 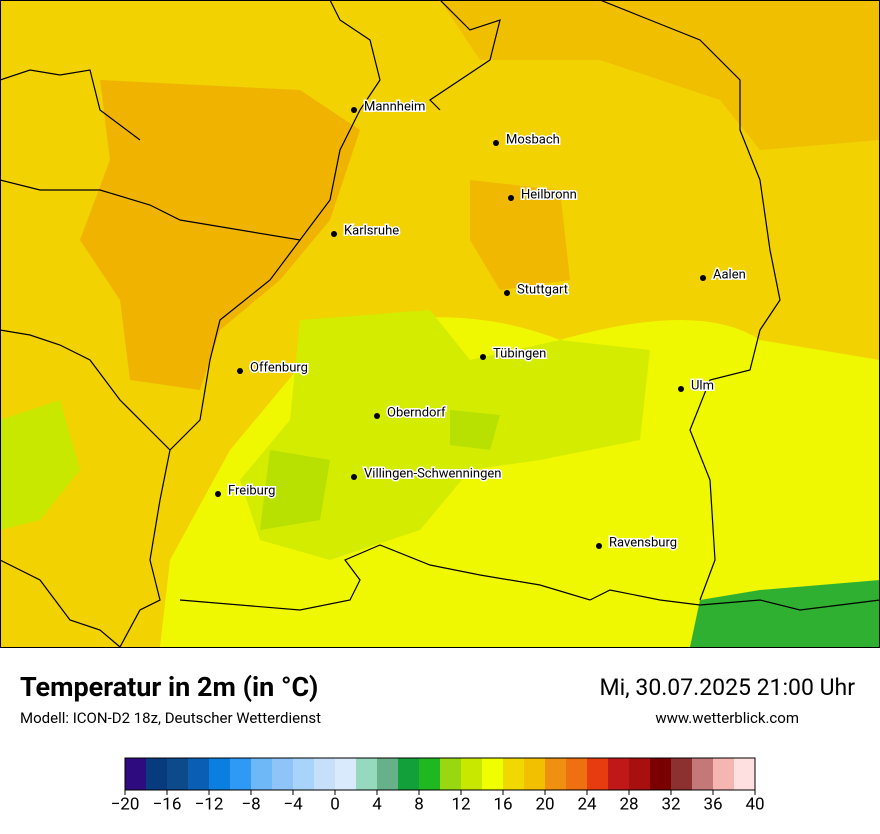 What do you see at coordinates (335, 804) in the screenshot?
I see `colorbar-tick-label: 0` at bounding box center [335, 804].